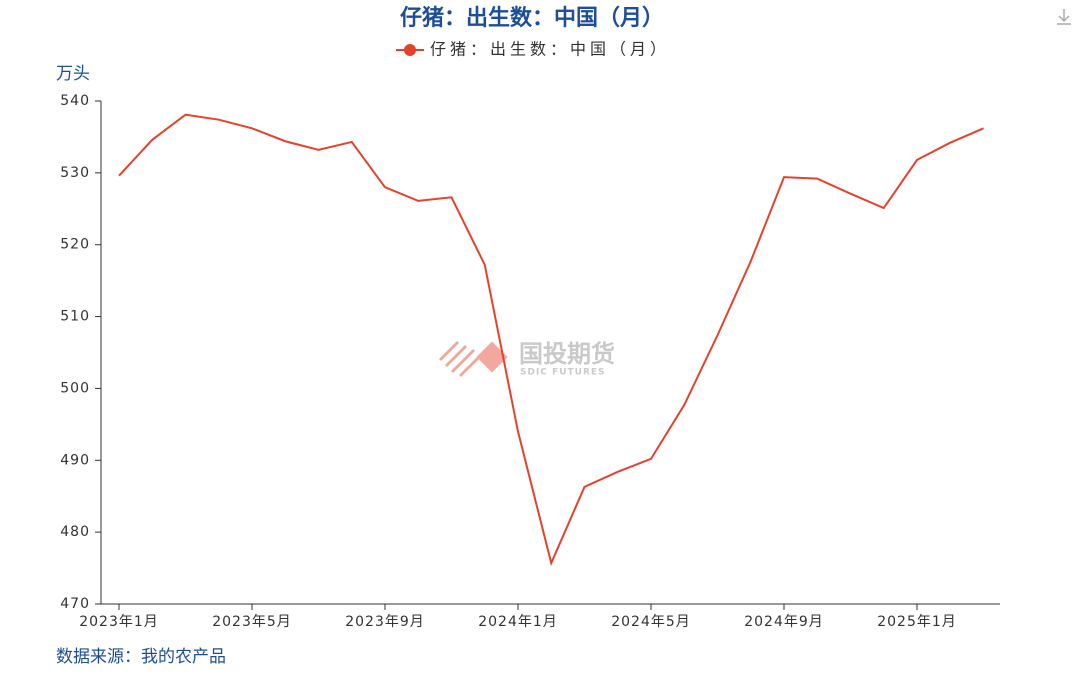 Image resolution: width=1080 pixels, height=675 pixels. I want to click on y-tick-label: 530, so click(75, 173).